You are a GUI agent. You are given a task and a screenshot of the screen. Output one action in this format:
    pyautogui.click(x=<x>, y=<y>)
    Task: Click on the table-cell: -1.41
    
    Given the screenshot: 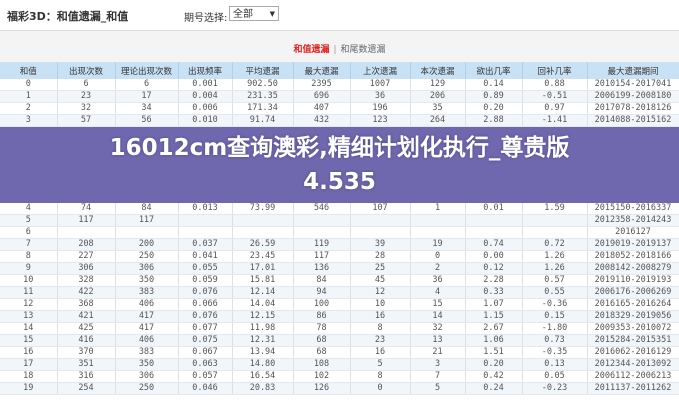 What is the action you would take?
    pyautogui.click(x=555, y=120)
    